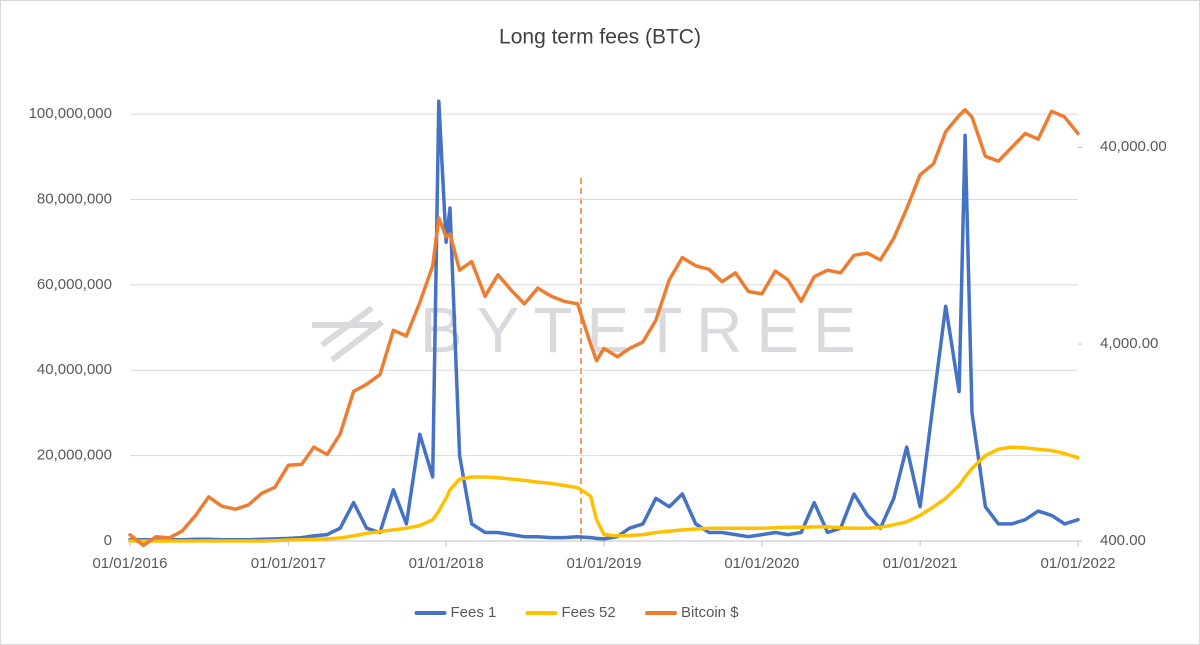 The height and width of the screenshot is (645, 1200). What do you see at coordinates (348, 334) in the screenshot?
I see `watermark-logo` at bounding box center [348, 334].